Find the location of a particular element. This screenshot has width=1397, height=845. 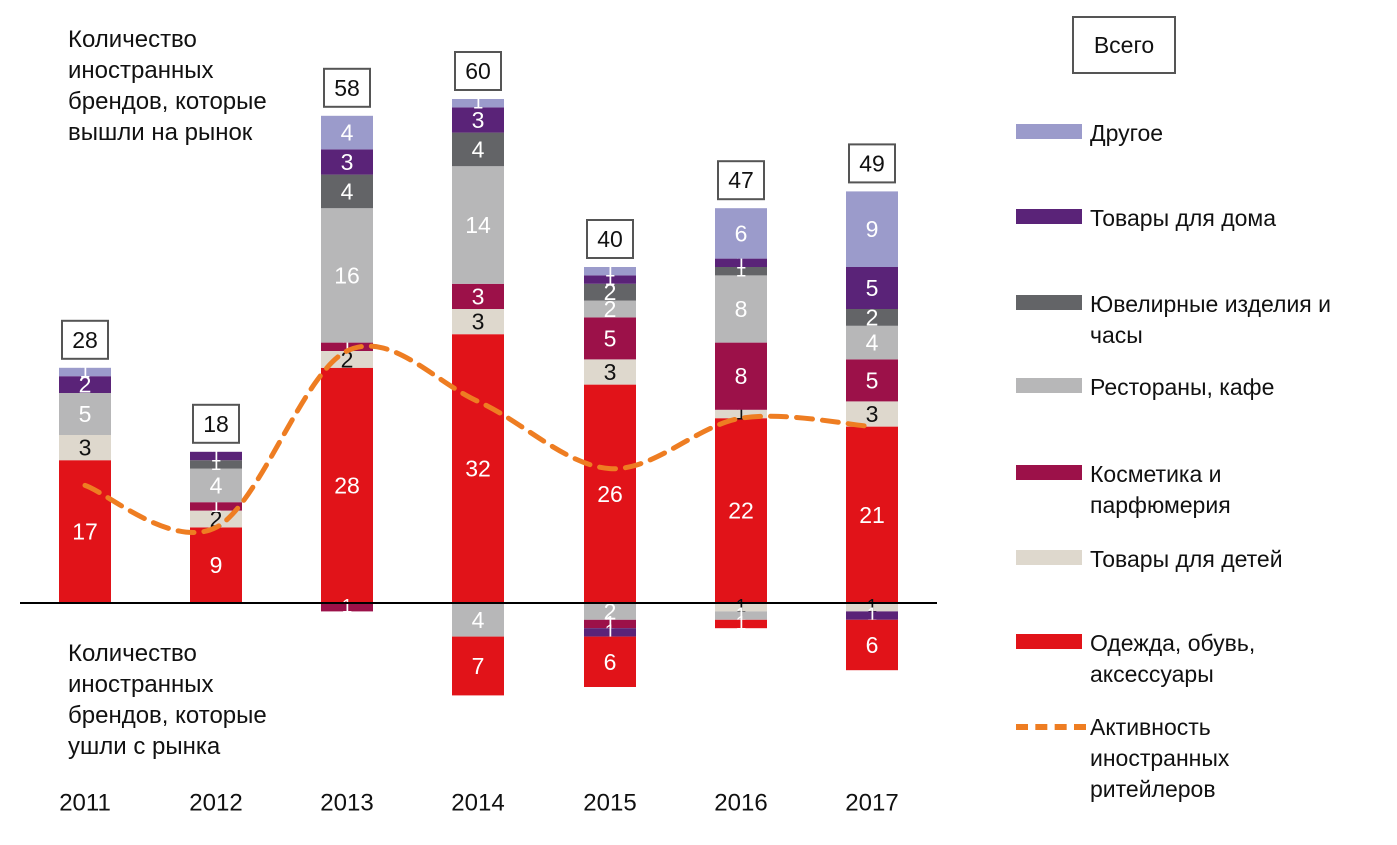

data-label: 21 is located at coordinates (872, 515).